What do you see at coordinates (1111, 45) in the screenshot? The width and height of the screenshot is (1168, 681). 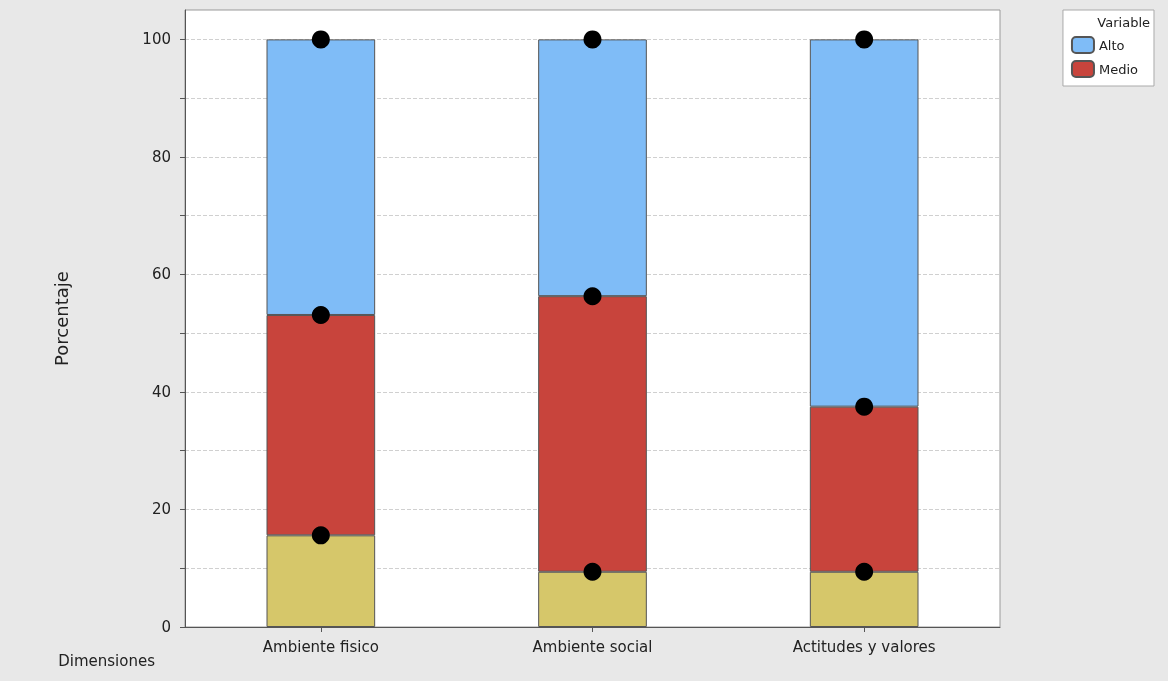 I see `legend-label: Alto` at bounding box center [1111, 45].